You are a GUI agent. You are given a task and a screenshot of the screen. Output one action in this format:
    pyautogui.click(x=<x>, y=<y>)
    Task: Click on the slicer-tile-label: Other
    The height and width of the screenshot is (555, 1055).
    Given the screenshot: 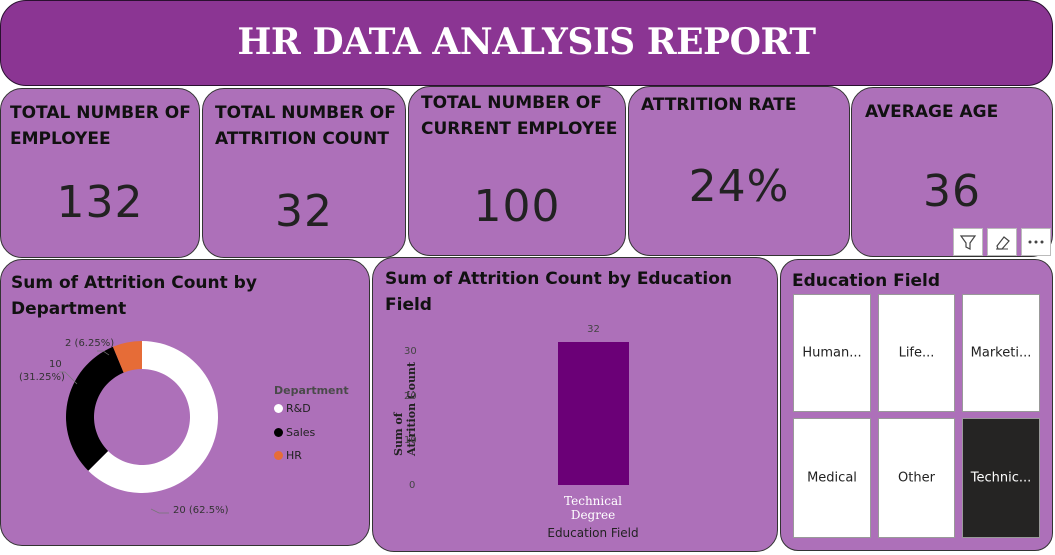 What is the action you would take?
    pyautogui.click(x=916, y=478)
    